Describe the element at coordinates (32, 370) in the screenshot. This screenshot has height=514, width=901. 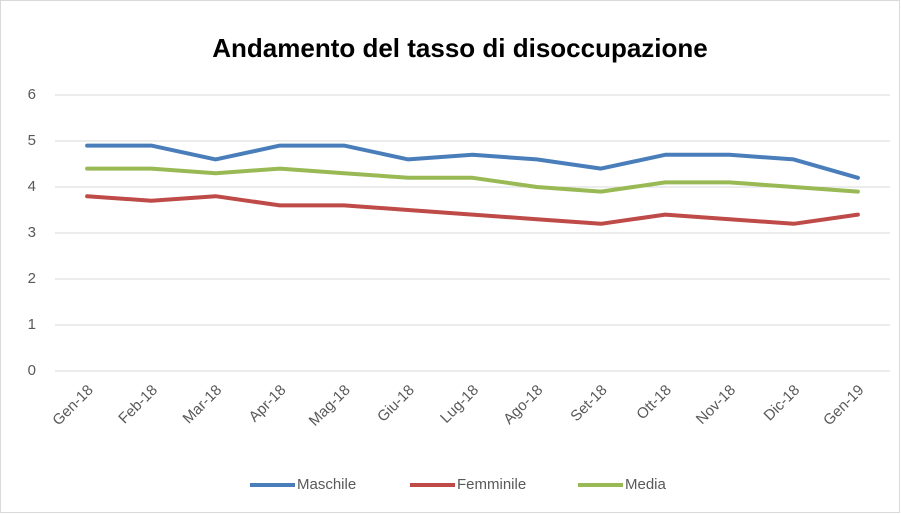
I see `y-tick-label: 0` at that location.